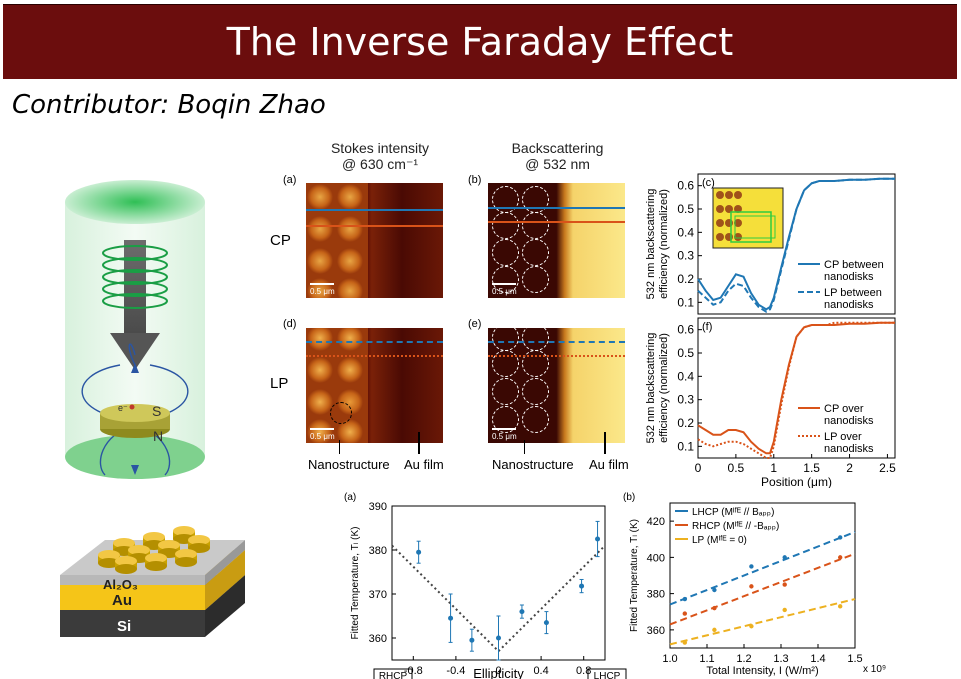 The image size is (961, 679). Describe the element at coordinates (736, 468) in the screenshot. I see `x-tick-label: 0.5` at that location.